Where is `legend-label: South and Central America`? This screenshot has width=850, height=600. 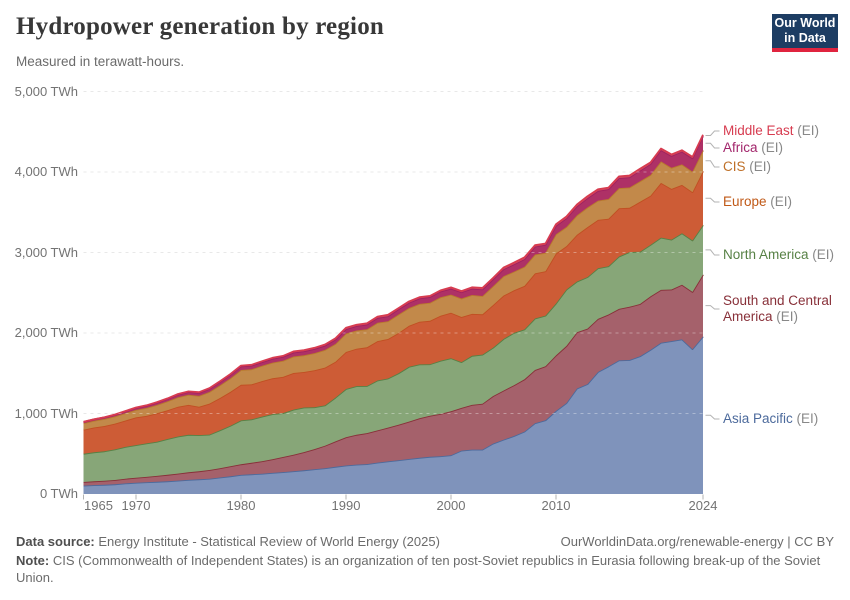
legend-label: South and Central America is located at coordinates (777, 308).